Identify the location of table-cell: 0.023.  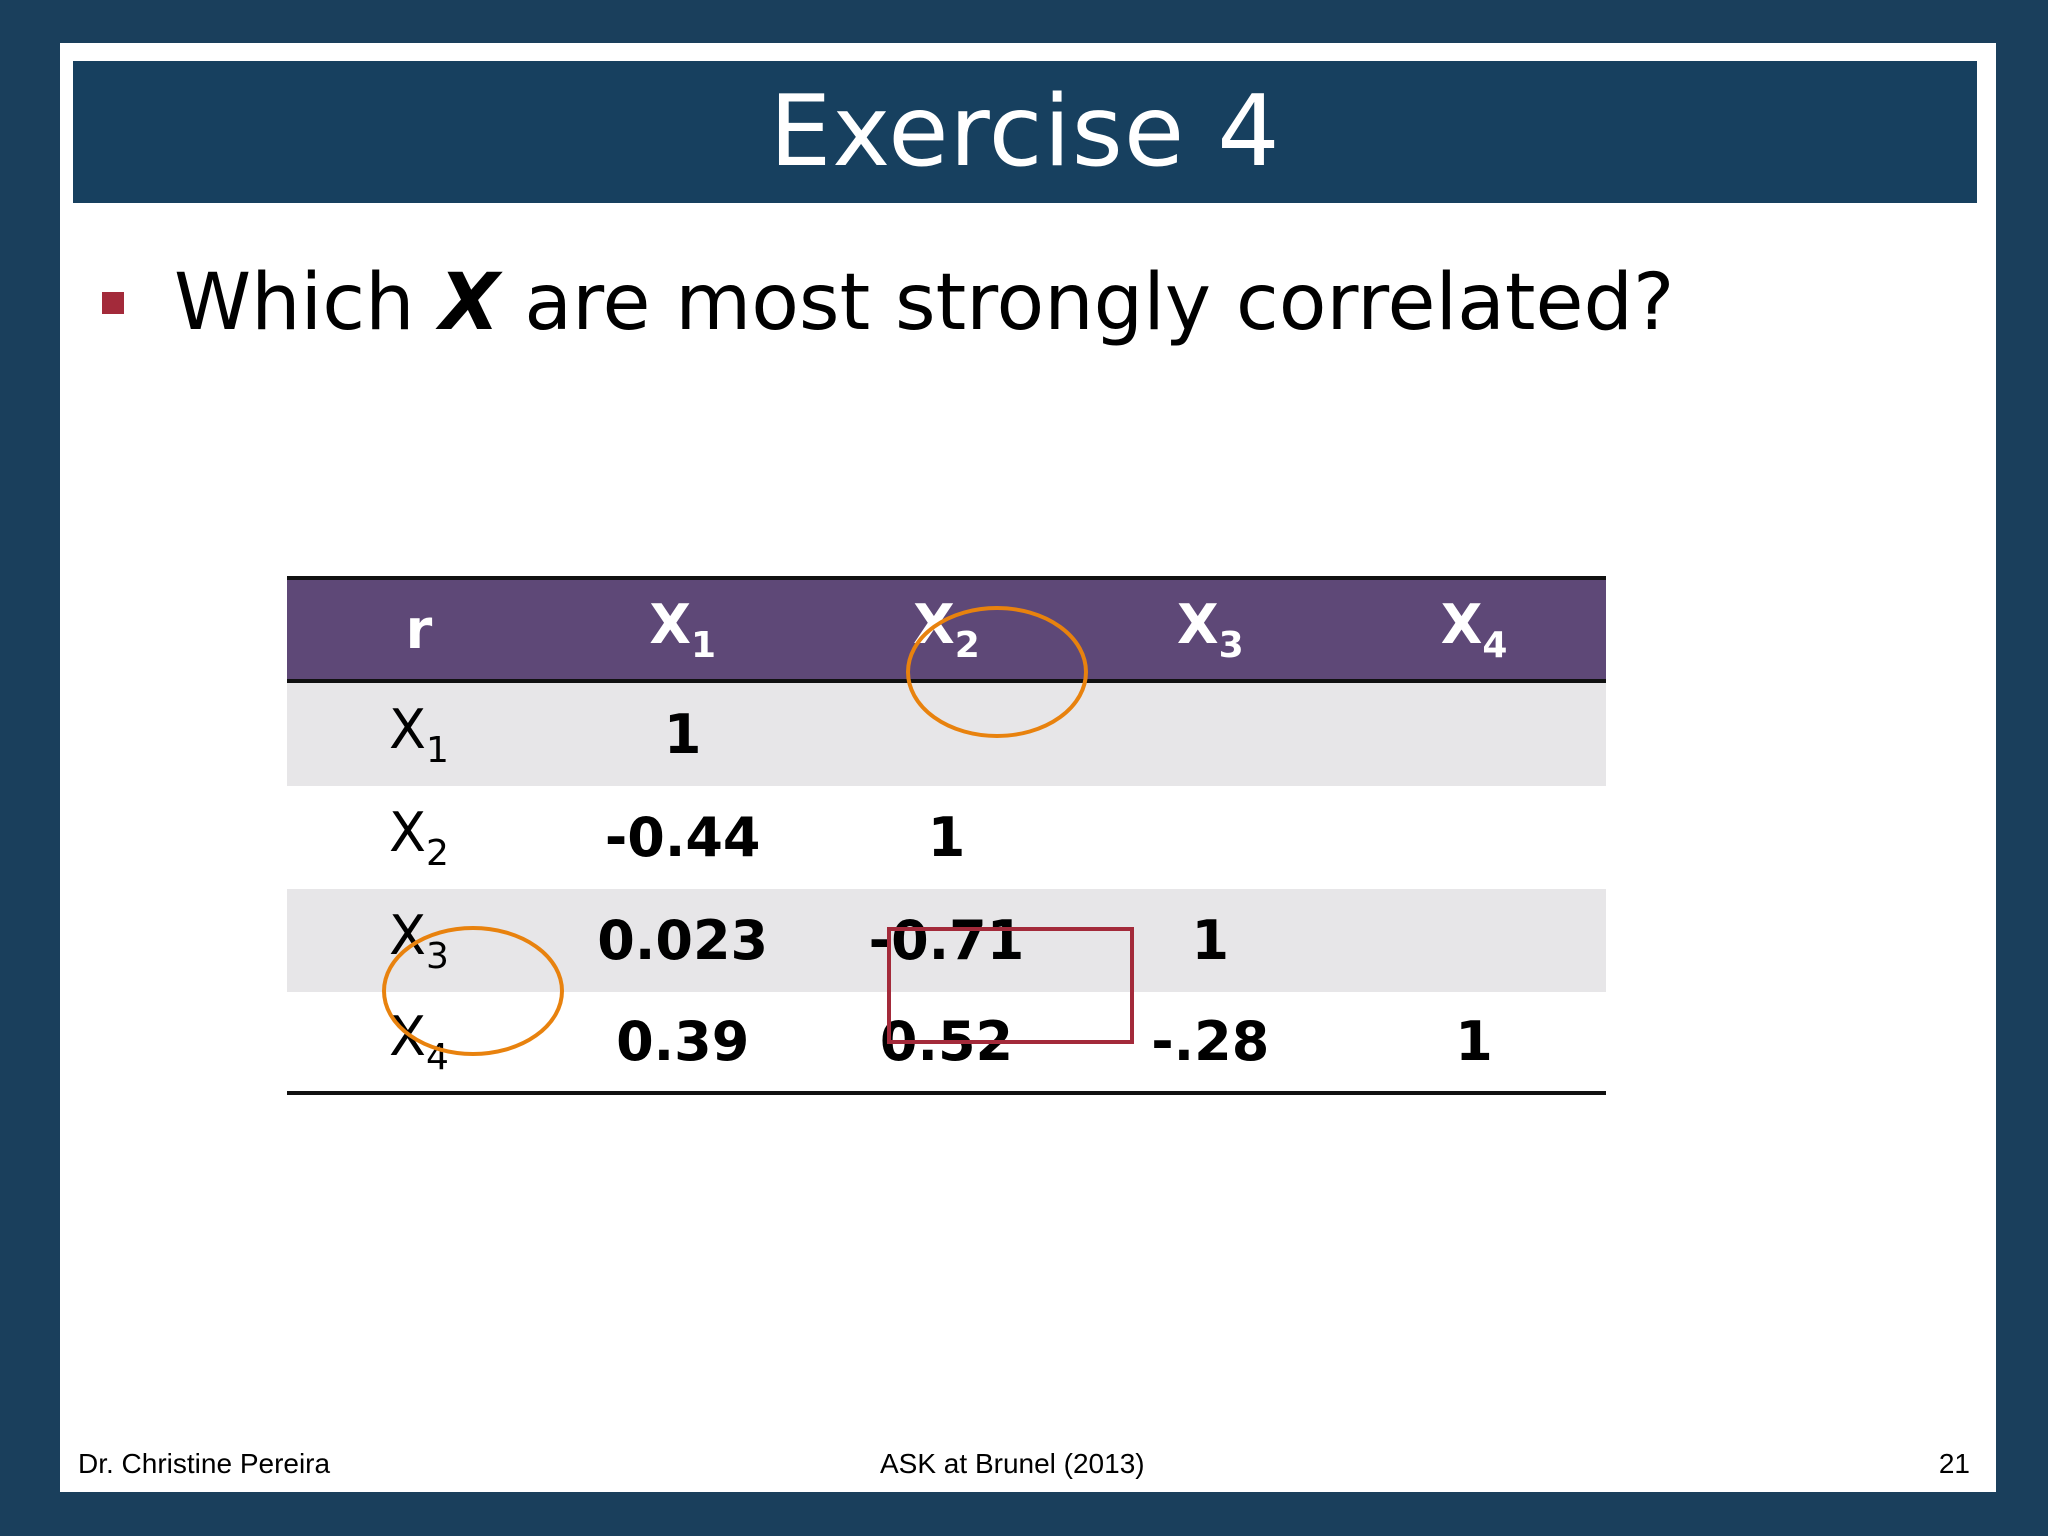
(683, 940).